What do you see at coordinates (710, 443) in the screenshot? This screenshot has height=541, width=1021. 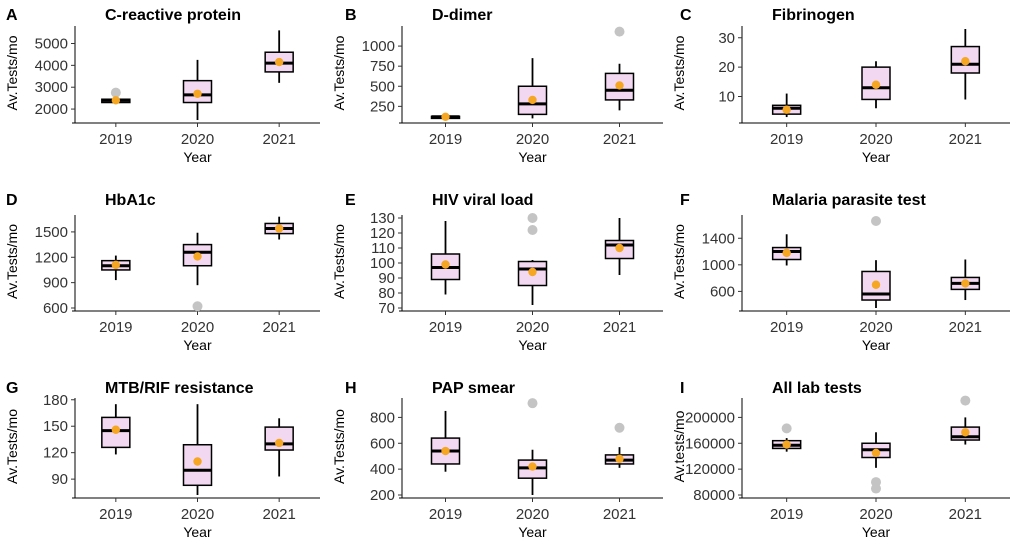 I see `y-tick-label: 160000` at bounding box center [710, 443].